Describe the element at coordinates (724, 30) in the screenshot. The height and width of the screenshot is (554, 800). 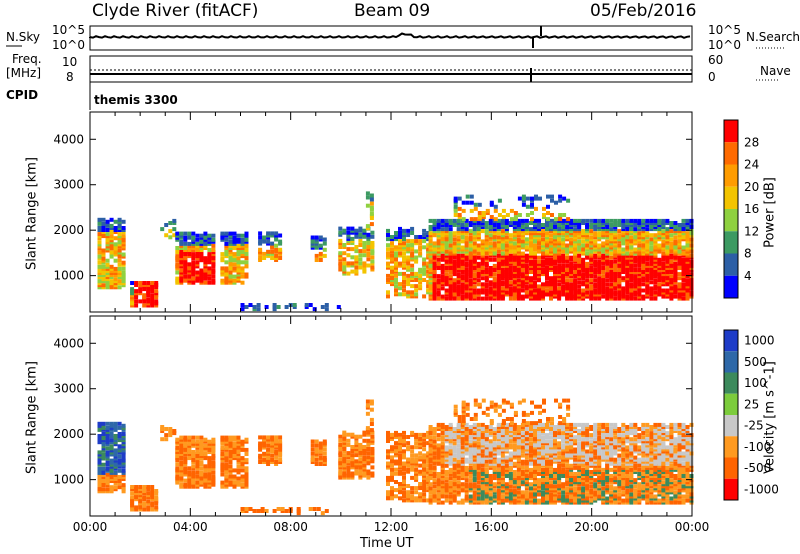
I see `nsearch-scale-top: 10^5` at that location.